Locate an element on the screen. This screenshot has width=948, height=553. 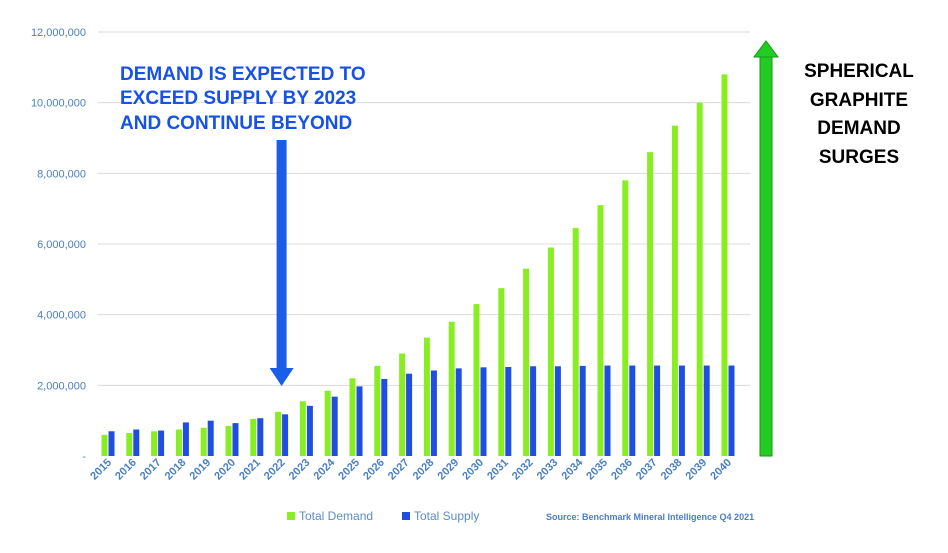
up-arrow-icon is located at coordinates (766, 248).